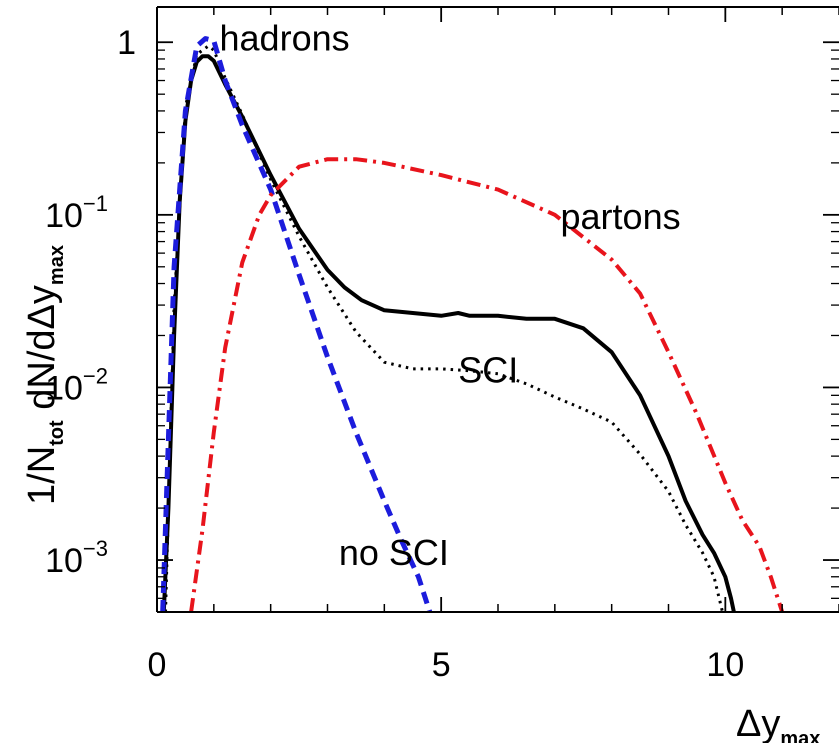  Describe the element at coordinates (76, 213) in the screenshot. I see `y-tick-label: 10⁻¹` at that location.